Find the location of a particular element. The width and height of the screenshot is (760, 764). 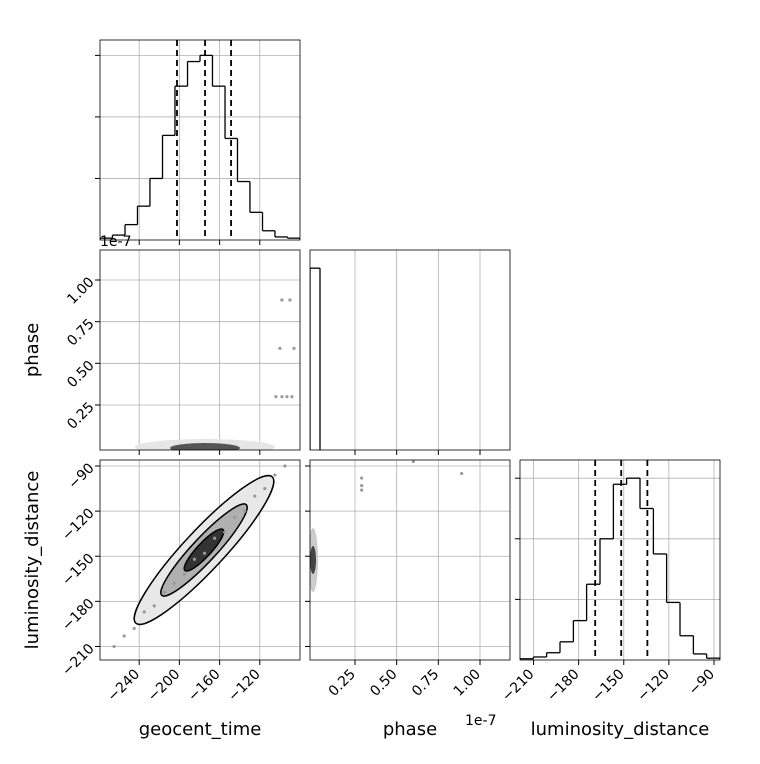

x-tick-label: −160 is located at coordinates (204, 685).